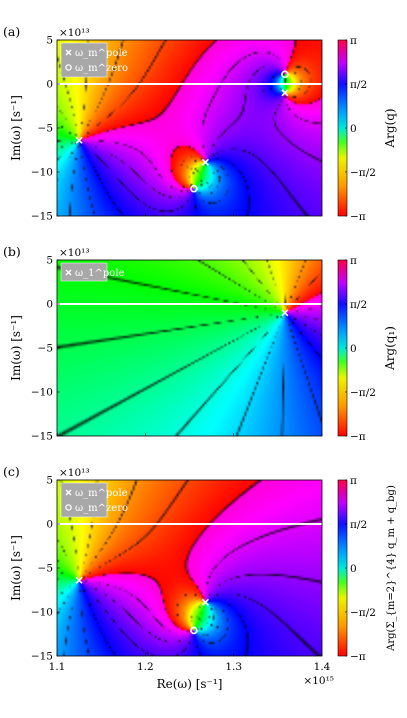  What do you see at coordinates (233, 667) in the screenshot?
I see `x-tick-label: 1.3` at bounding box center [233, 667].